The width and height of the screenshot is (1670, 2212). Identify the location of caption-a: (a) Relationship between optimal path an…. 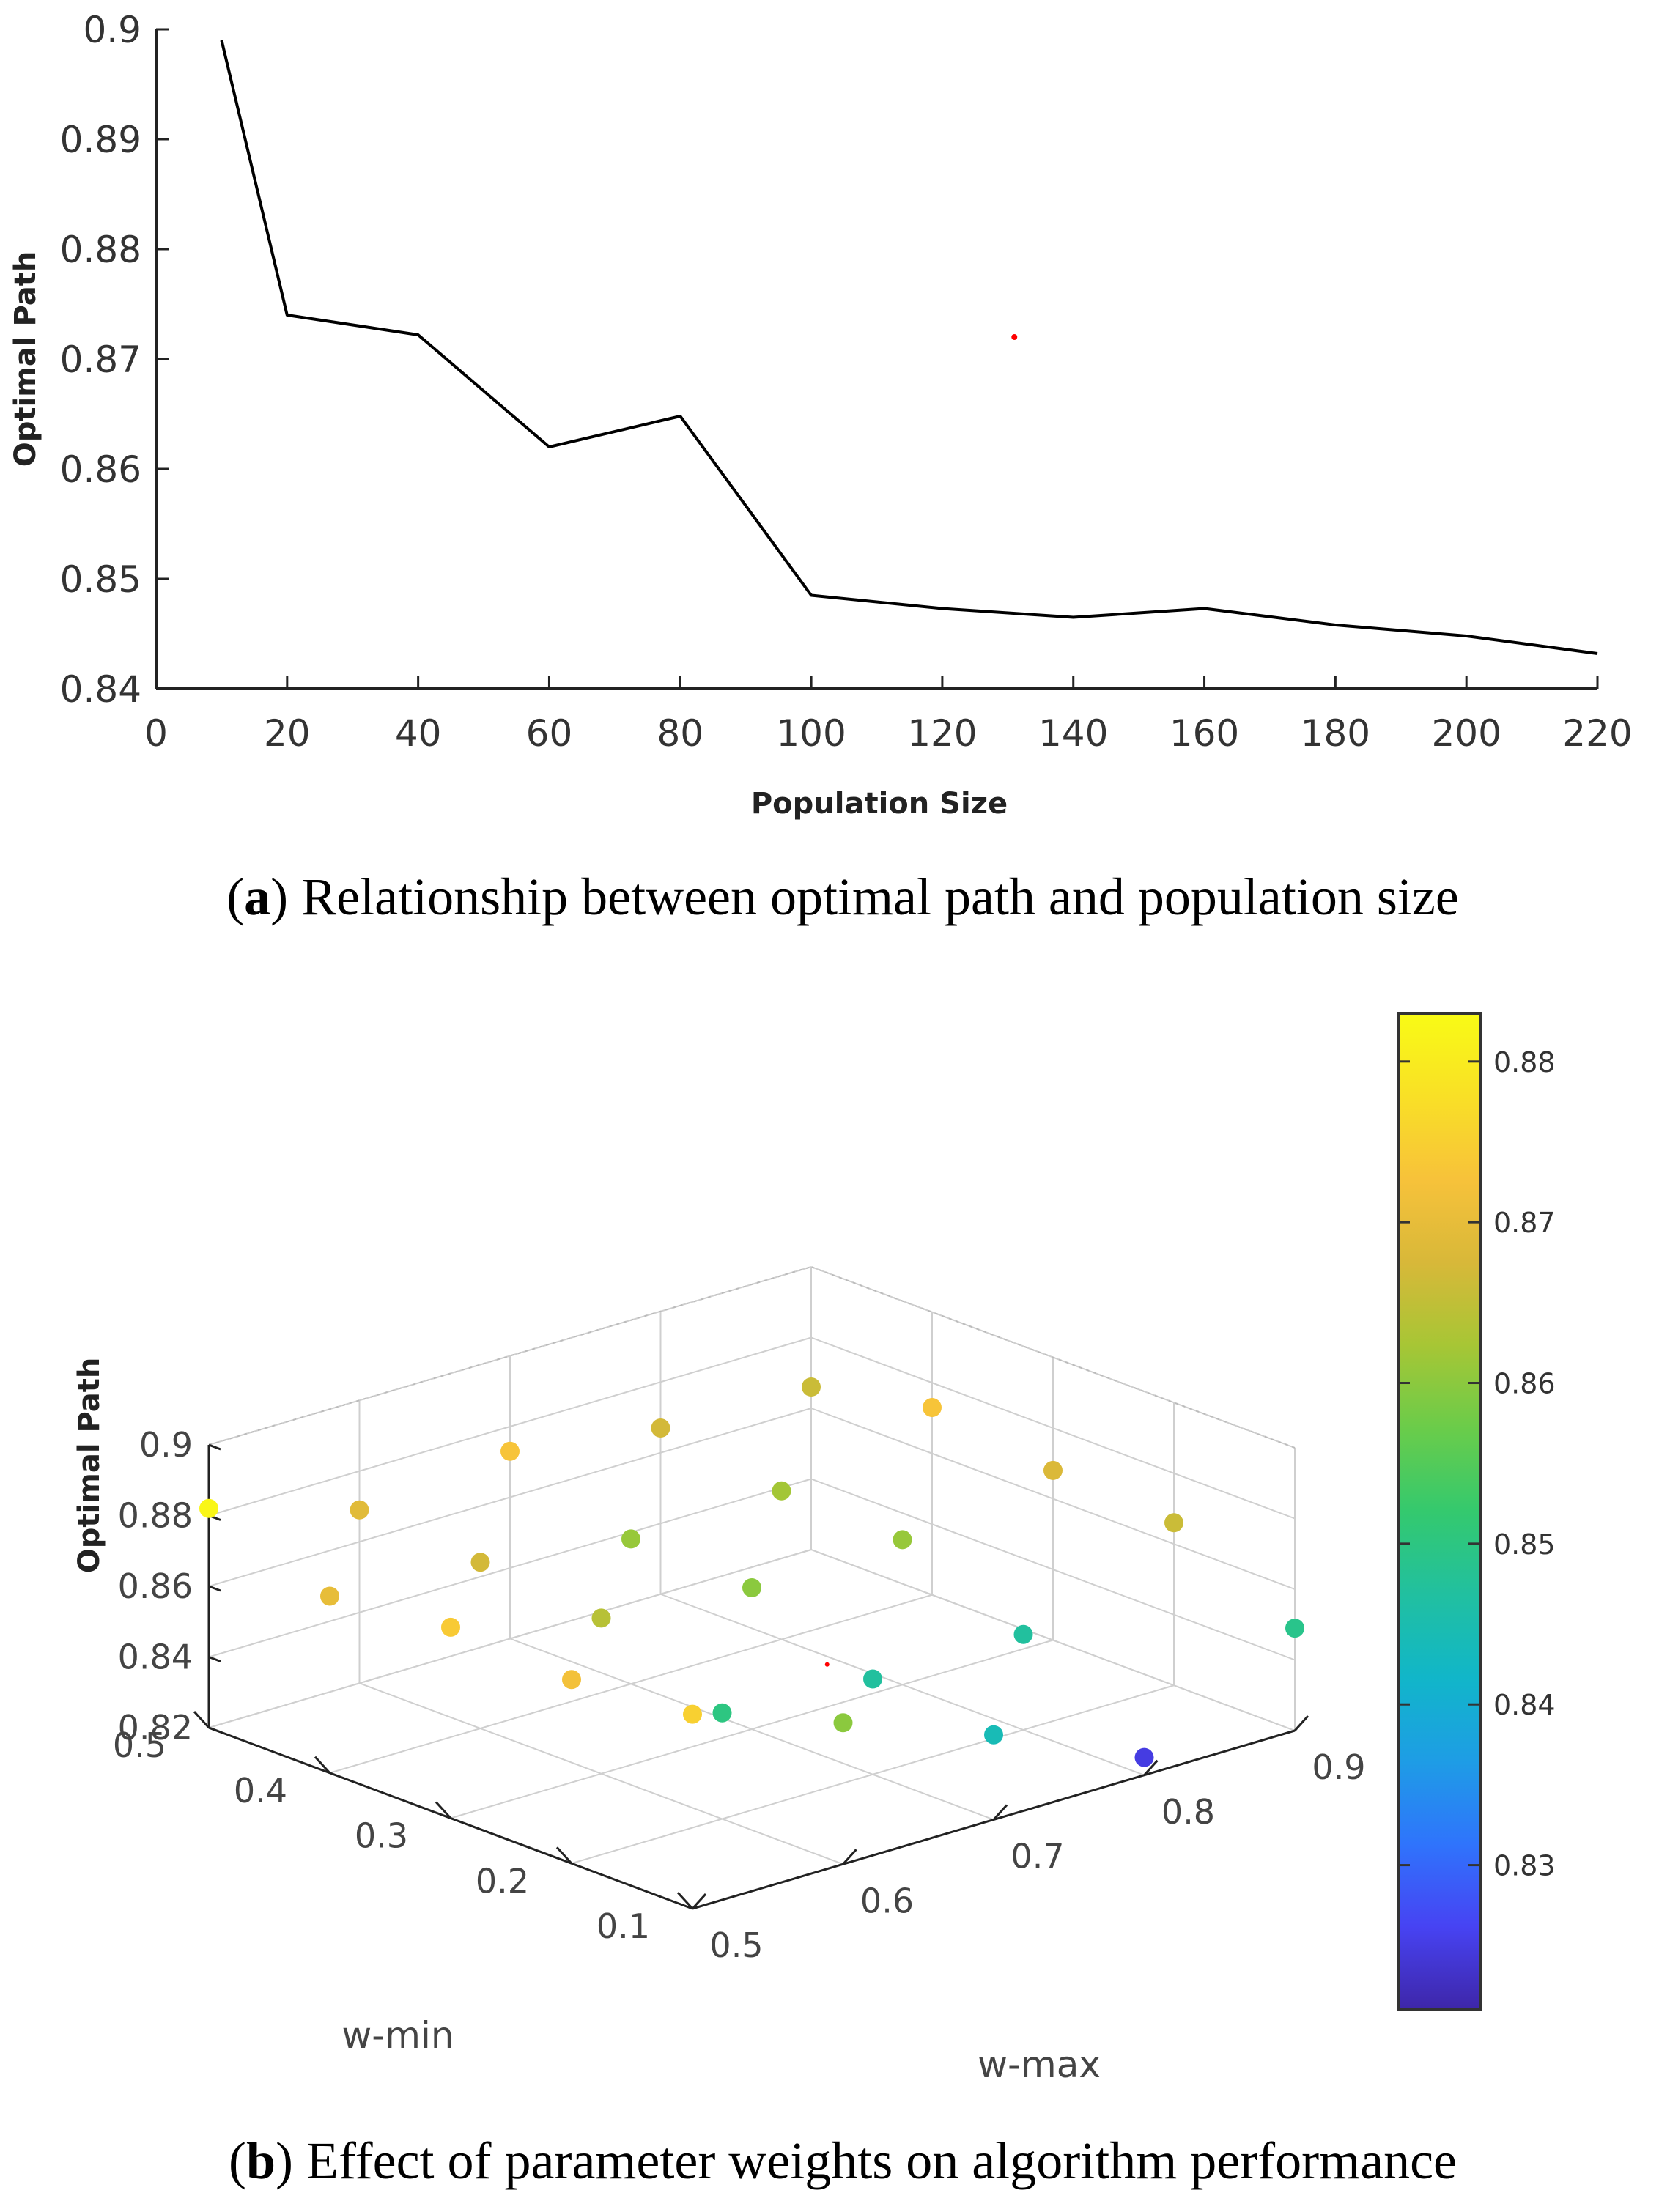
(843, 897).